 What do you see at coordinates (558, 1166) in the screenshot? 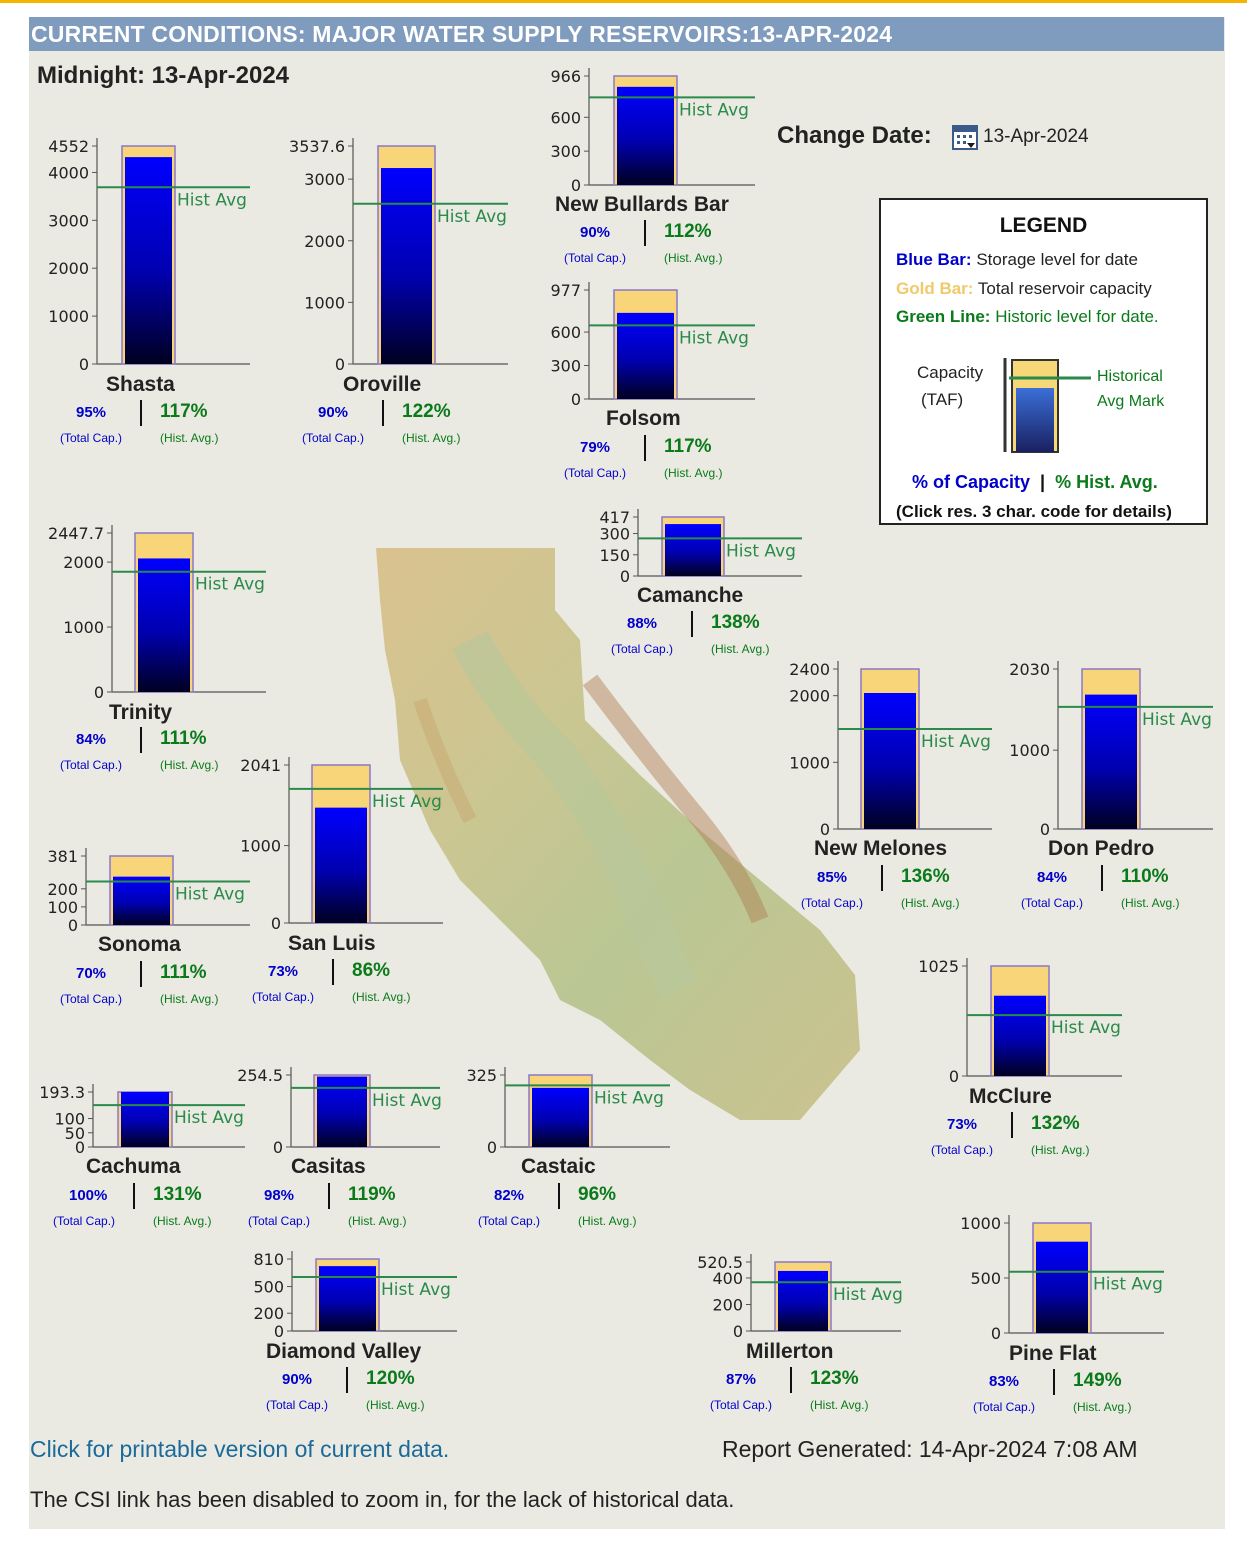
I see `castaic-name: Castaic` at bounding box center [558, 1166].